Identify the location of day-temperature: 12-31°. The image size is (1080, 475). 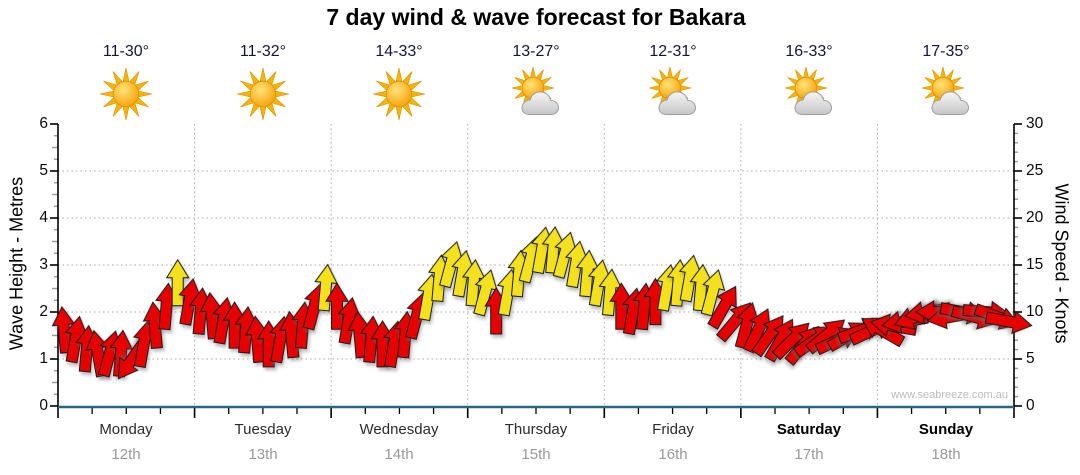
(673, 51).